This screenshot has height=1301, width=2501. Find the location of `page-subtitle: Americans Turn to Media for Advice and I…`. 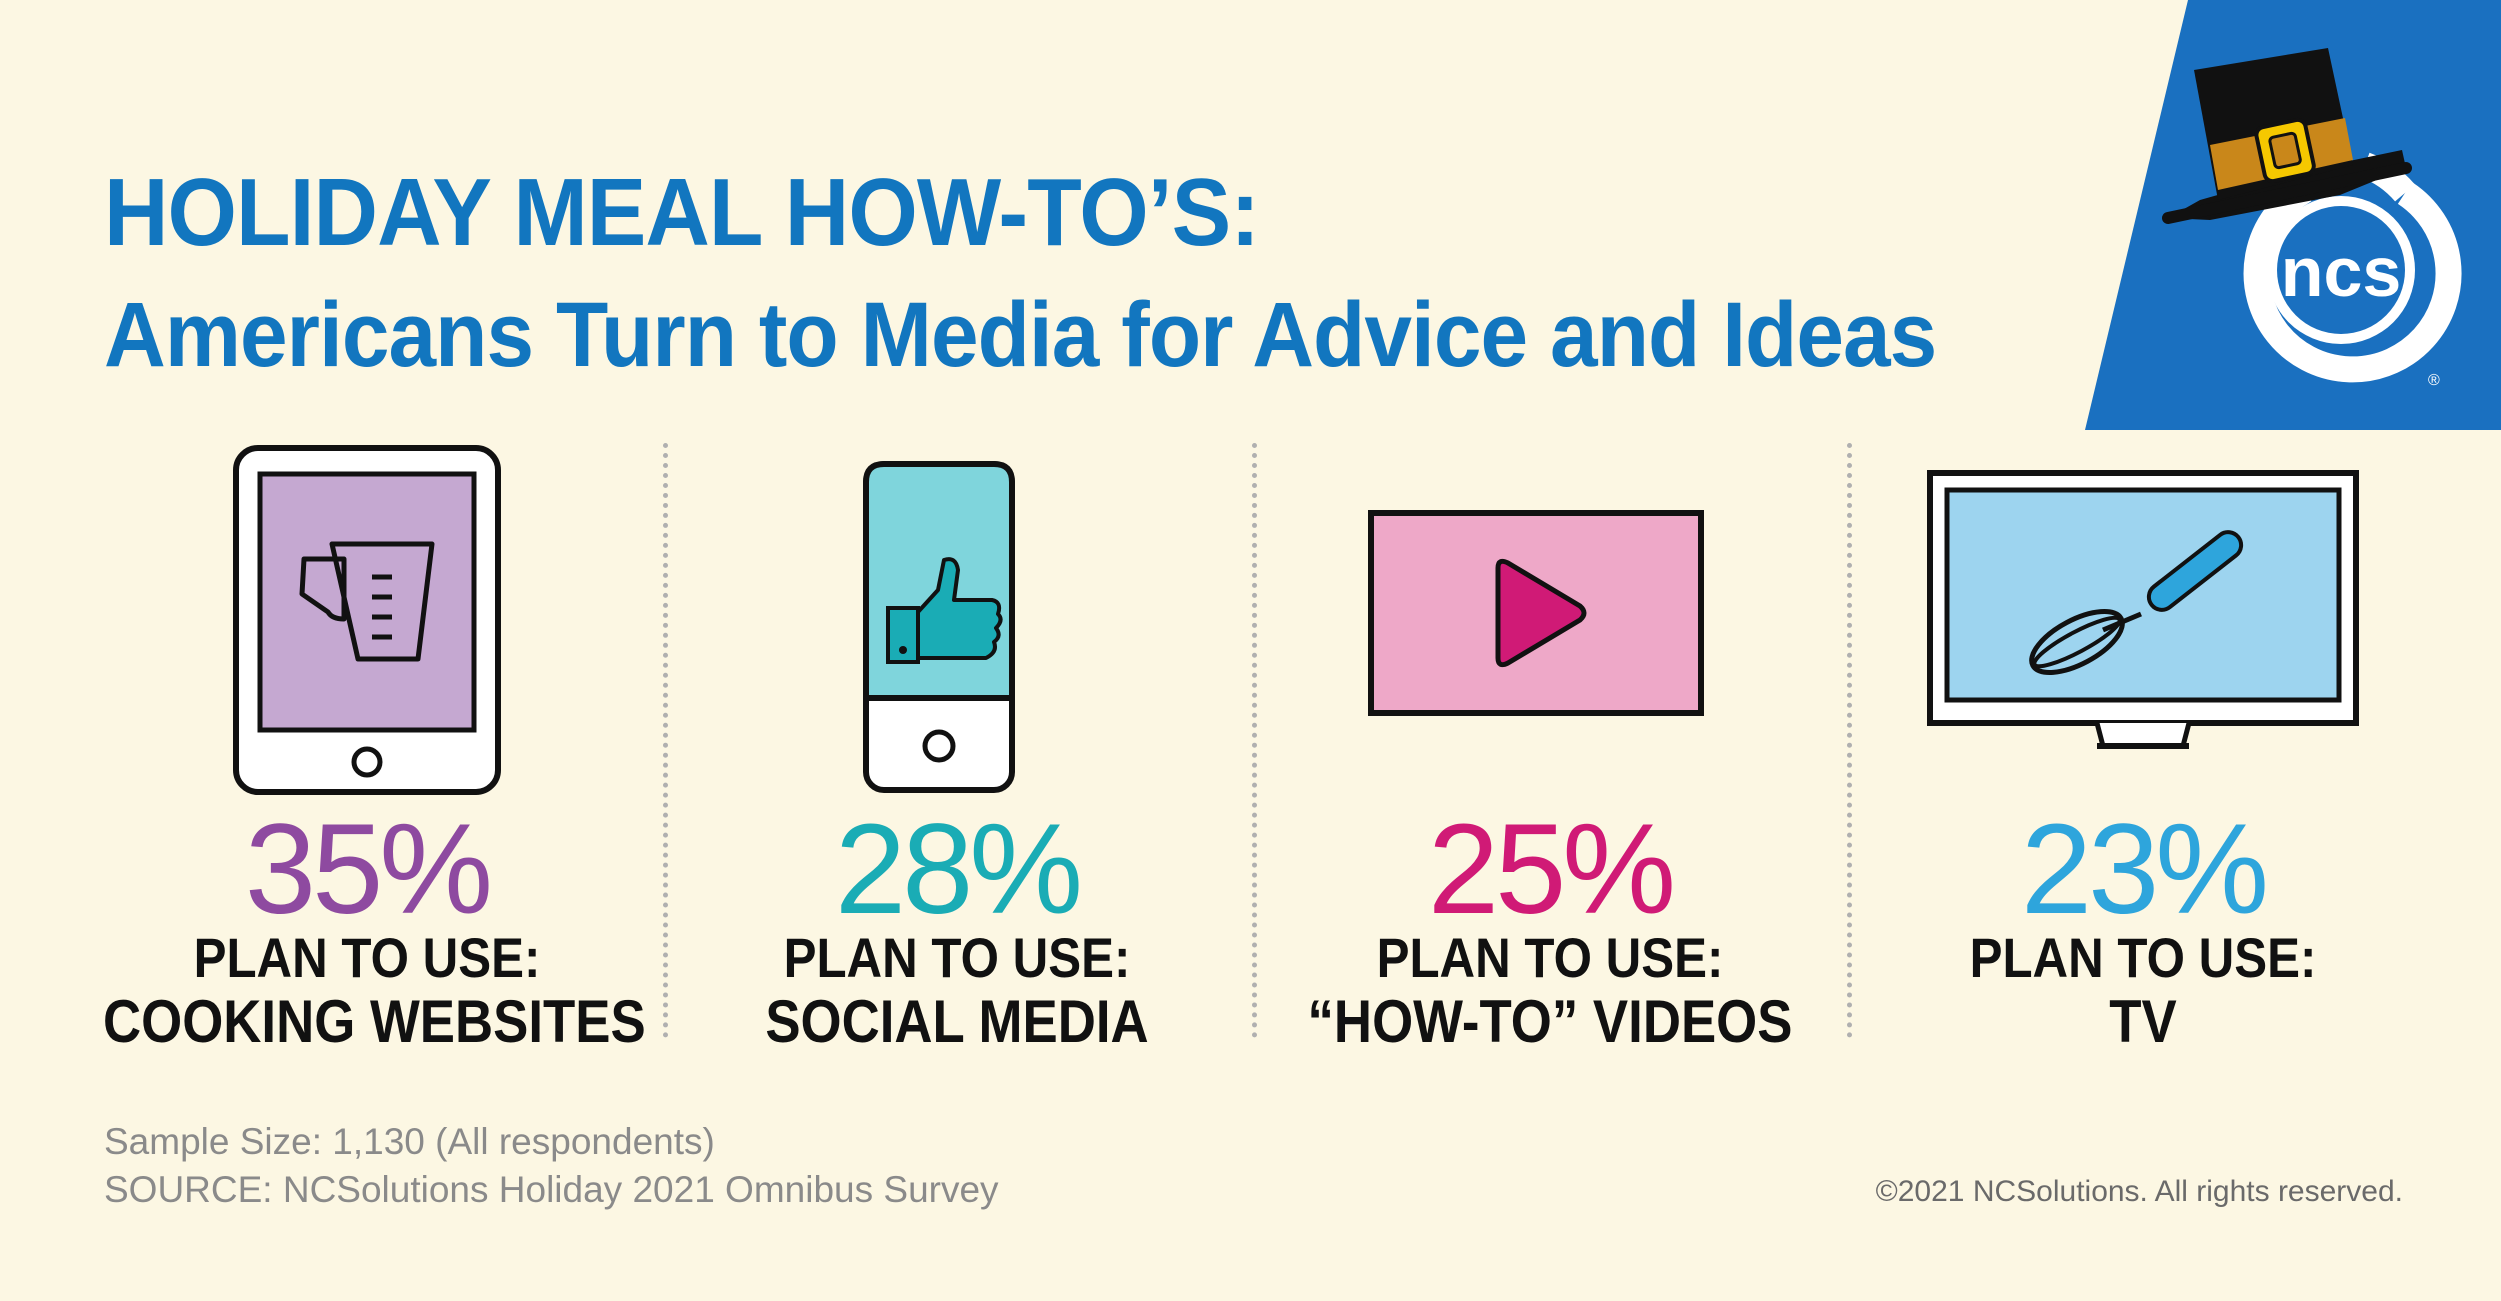

page-subtitle: Americans Turn to Media for Advice and I… is located at coordinates (1020, 335).